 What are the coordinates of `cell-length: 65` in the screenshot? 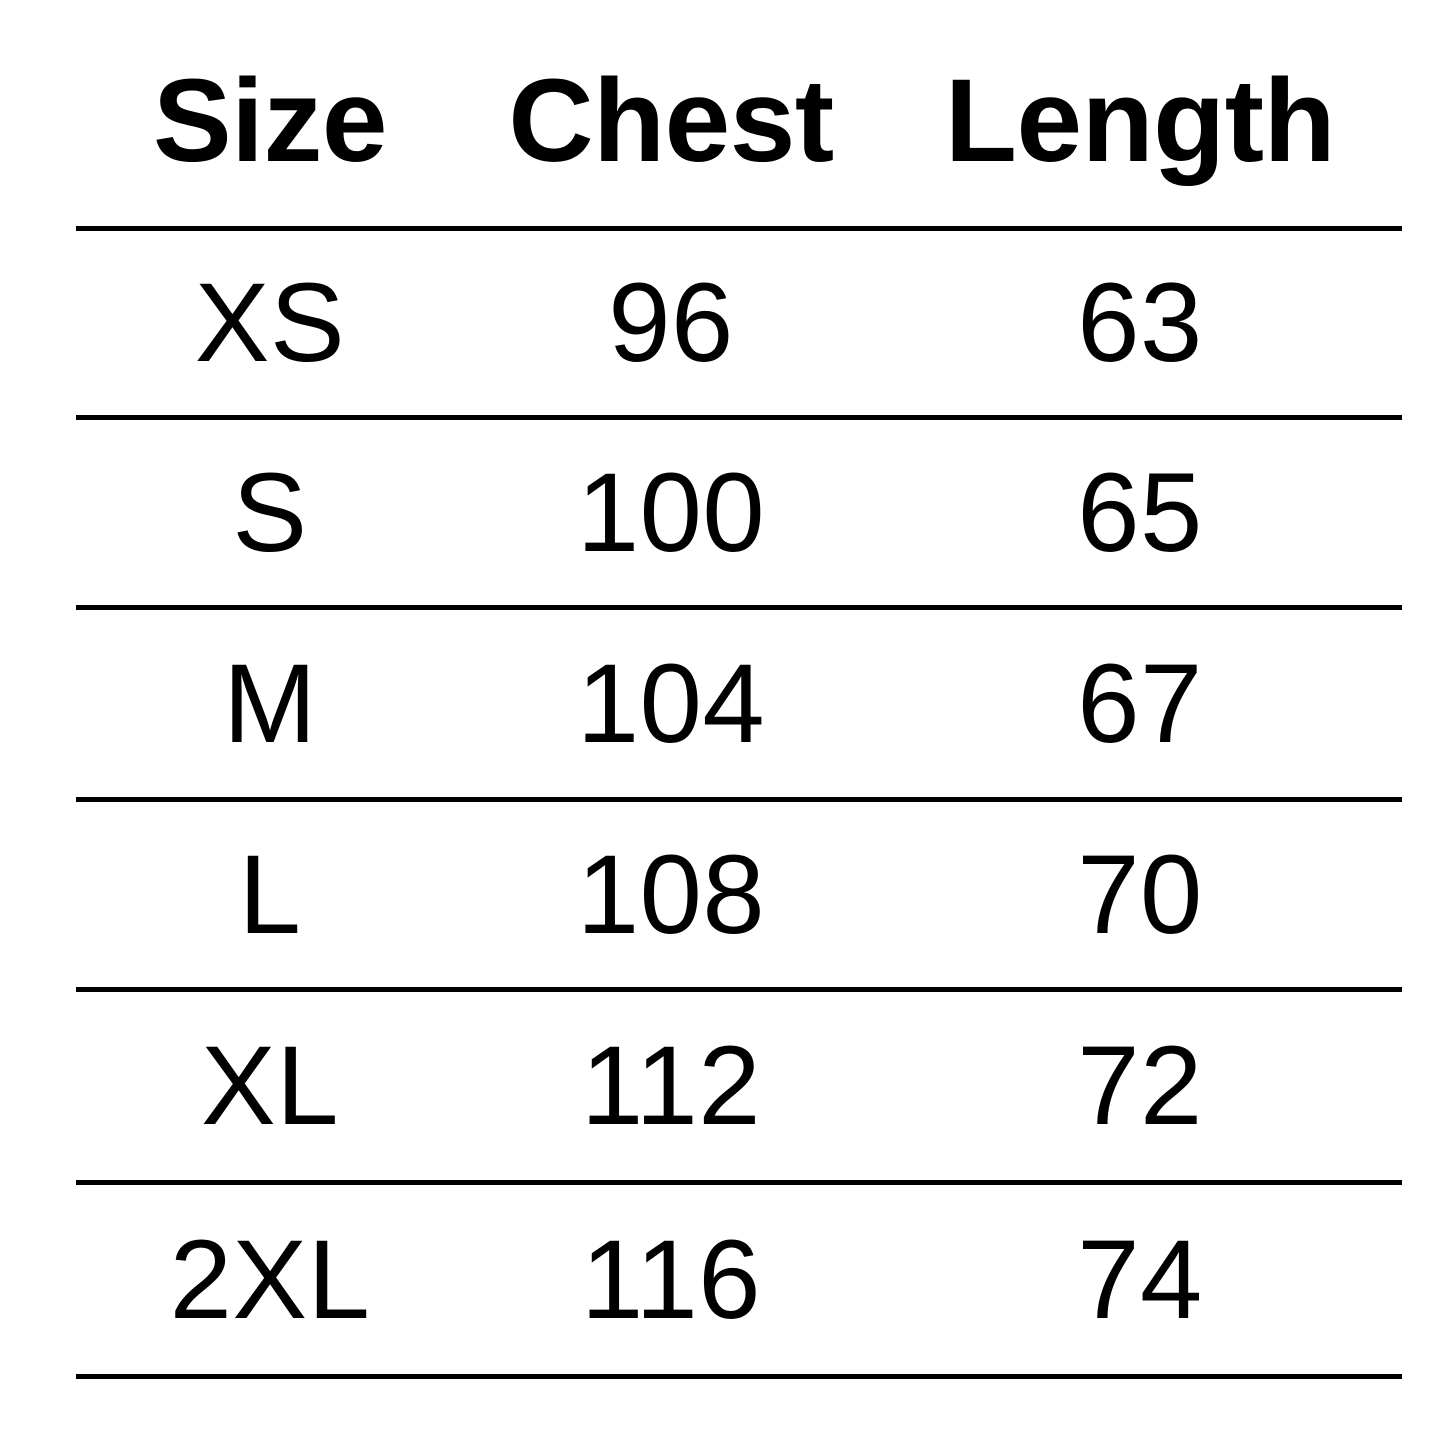 It's located at (1140, 513).